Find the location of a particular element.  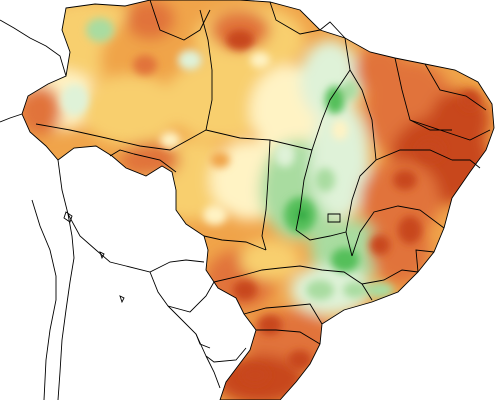

border-amazonas-para is located at coordinates (206, 70).